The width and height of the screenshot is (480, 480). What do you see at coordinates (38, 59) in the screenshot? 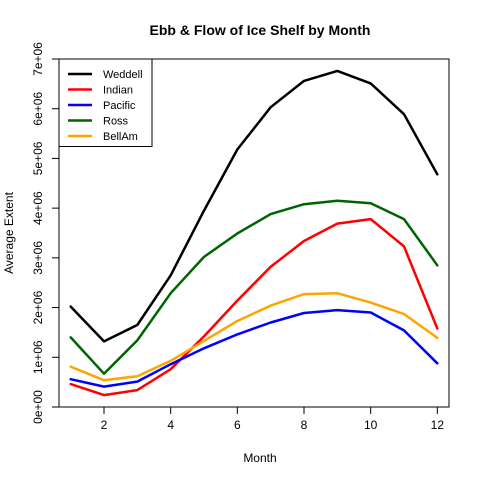
I see `y-tick-label: 7e+06` at bounding box center [38, 59].